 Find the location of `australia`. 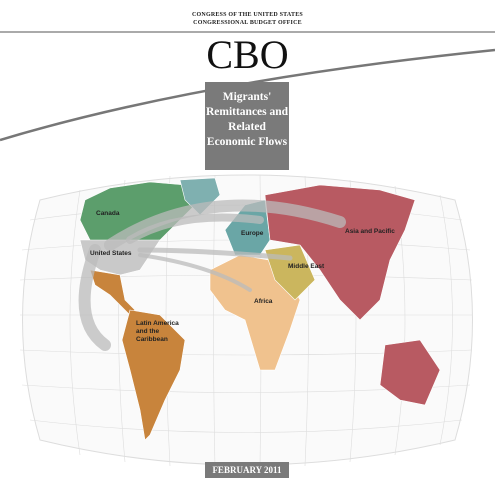

australia is located at coordinates (410, 372).